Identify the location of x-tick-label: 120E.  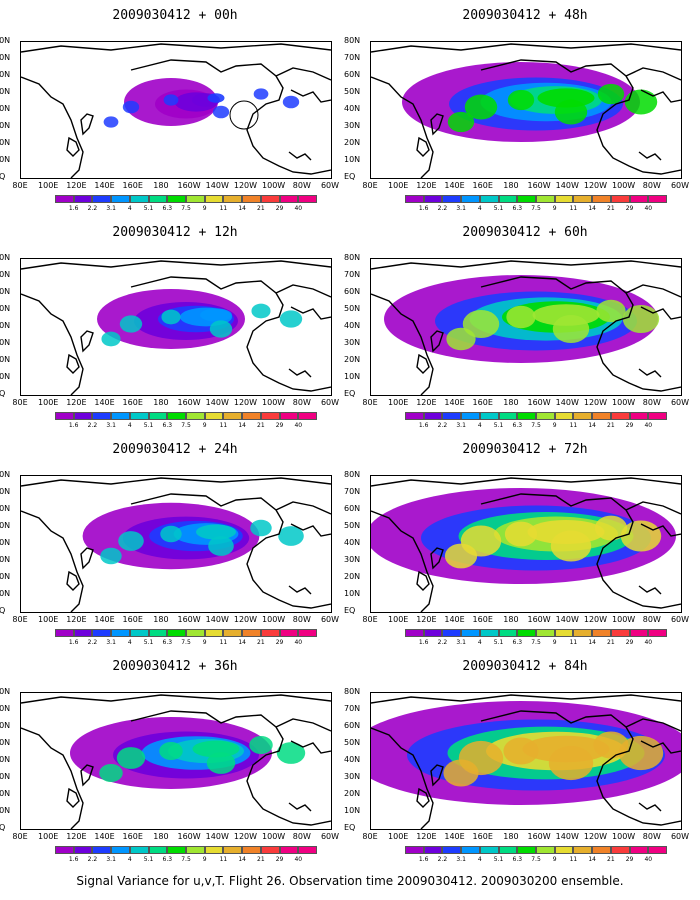
(426, 185).